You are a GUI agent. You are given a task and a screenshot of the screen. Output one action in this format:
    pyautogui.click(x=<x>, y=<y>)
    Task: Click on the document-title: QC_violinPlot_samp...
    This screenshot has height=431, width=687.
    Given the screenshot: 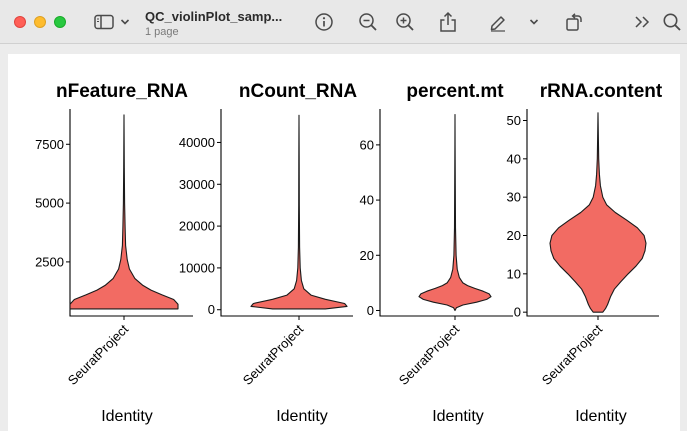 What is the action you would take?
    pyautogui.click(x=214, y=16)
    